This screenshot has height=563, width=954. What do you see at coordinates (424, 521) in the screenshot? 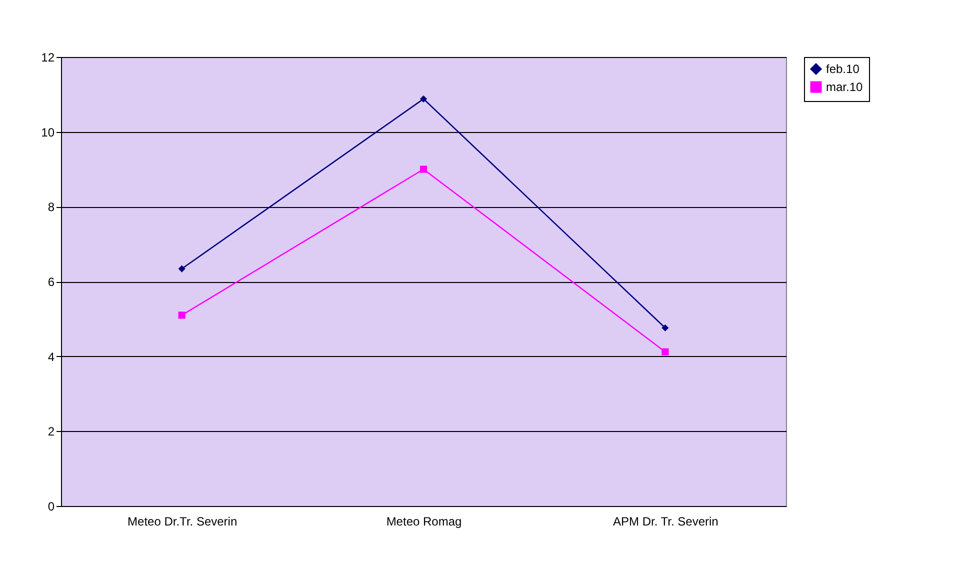
I see `x-tick-label: Meteo Romag` at bounding box center [424, 521].